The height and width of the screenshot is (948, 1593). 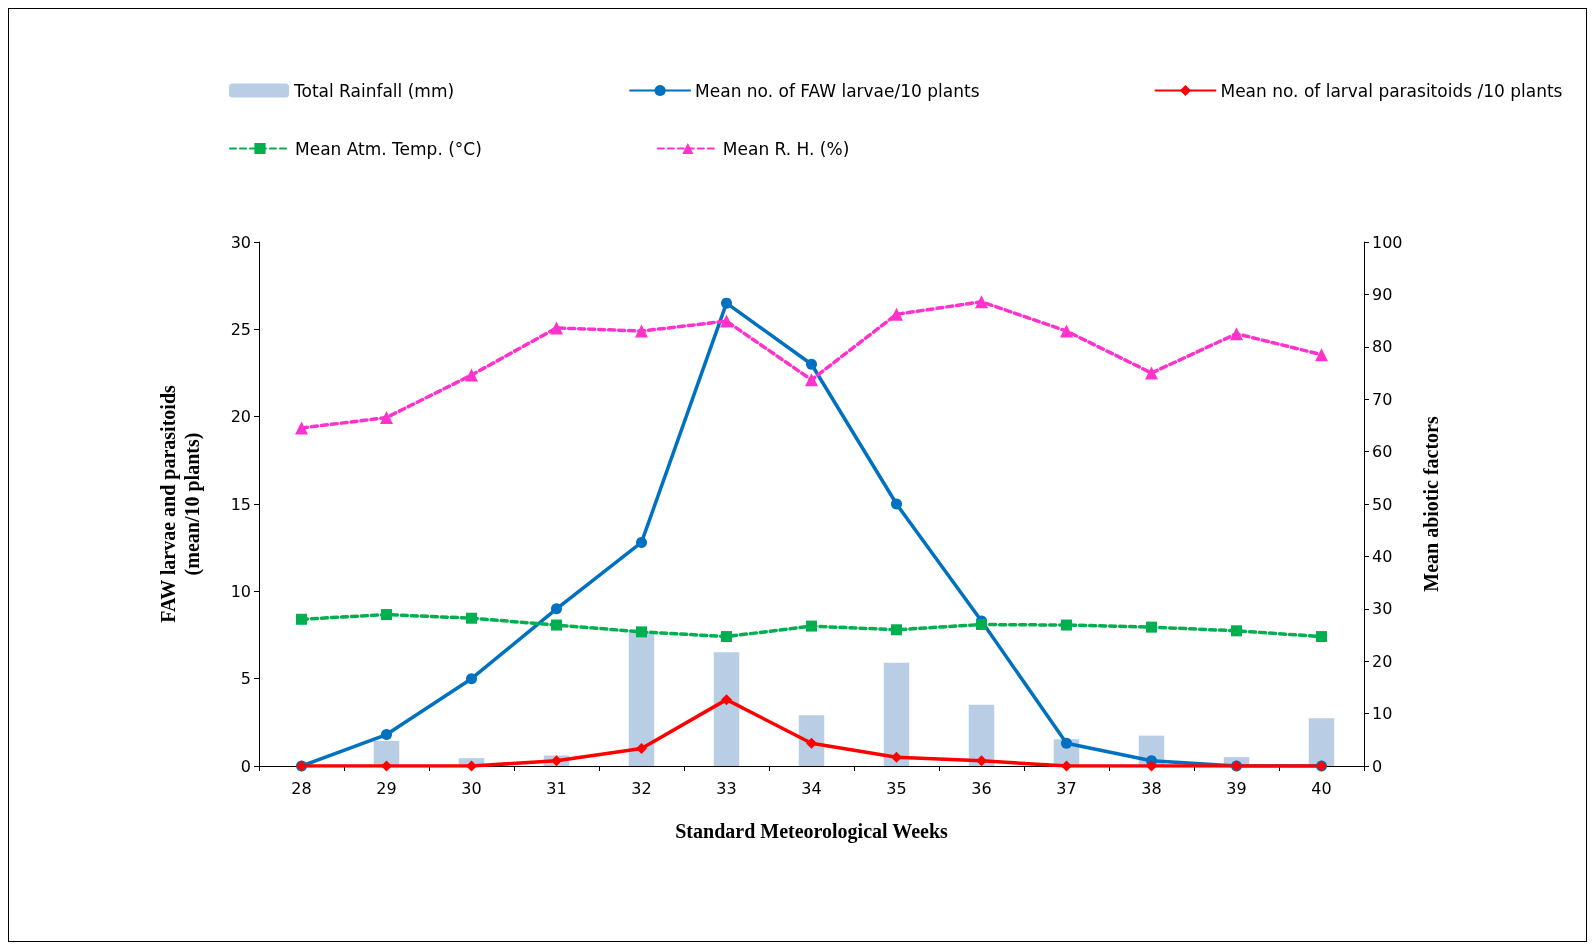 I want to click on y2-tick-label: 50, so click(x=1382, y=504).